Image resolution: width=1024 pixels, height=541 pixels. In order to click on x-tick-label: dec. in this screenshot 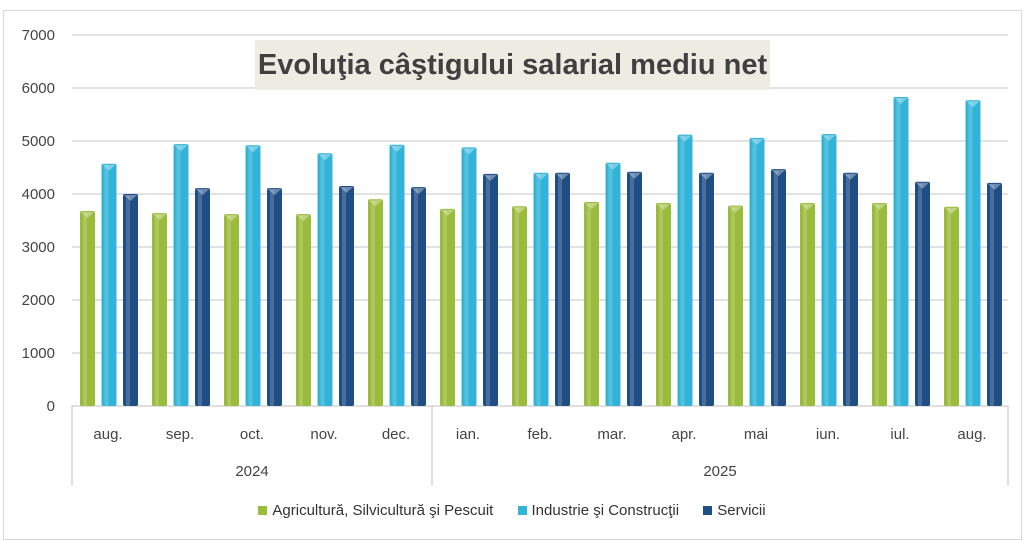, I will do `click(396, 434)`.